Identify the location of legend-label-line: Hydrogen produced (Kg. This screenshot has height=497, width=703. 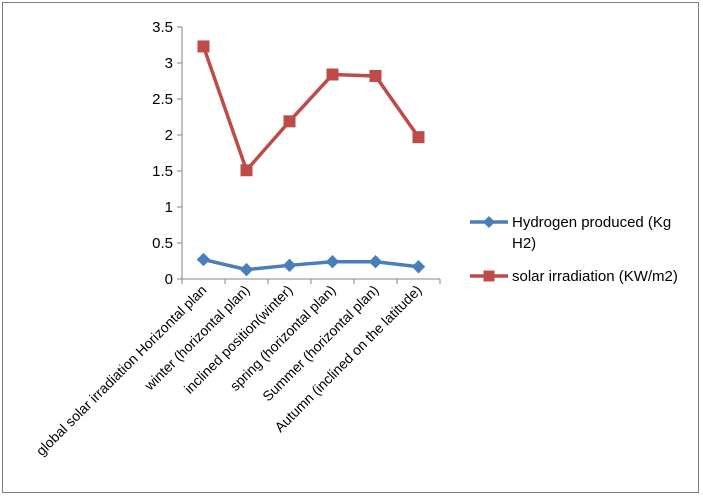
(591, 222).